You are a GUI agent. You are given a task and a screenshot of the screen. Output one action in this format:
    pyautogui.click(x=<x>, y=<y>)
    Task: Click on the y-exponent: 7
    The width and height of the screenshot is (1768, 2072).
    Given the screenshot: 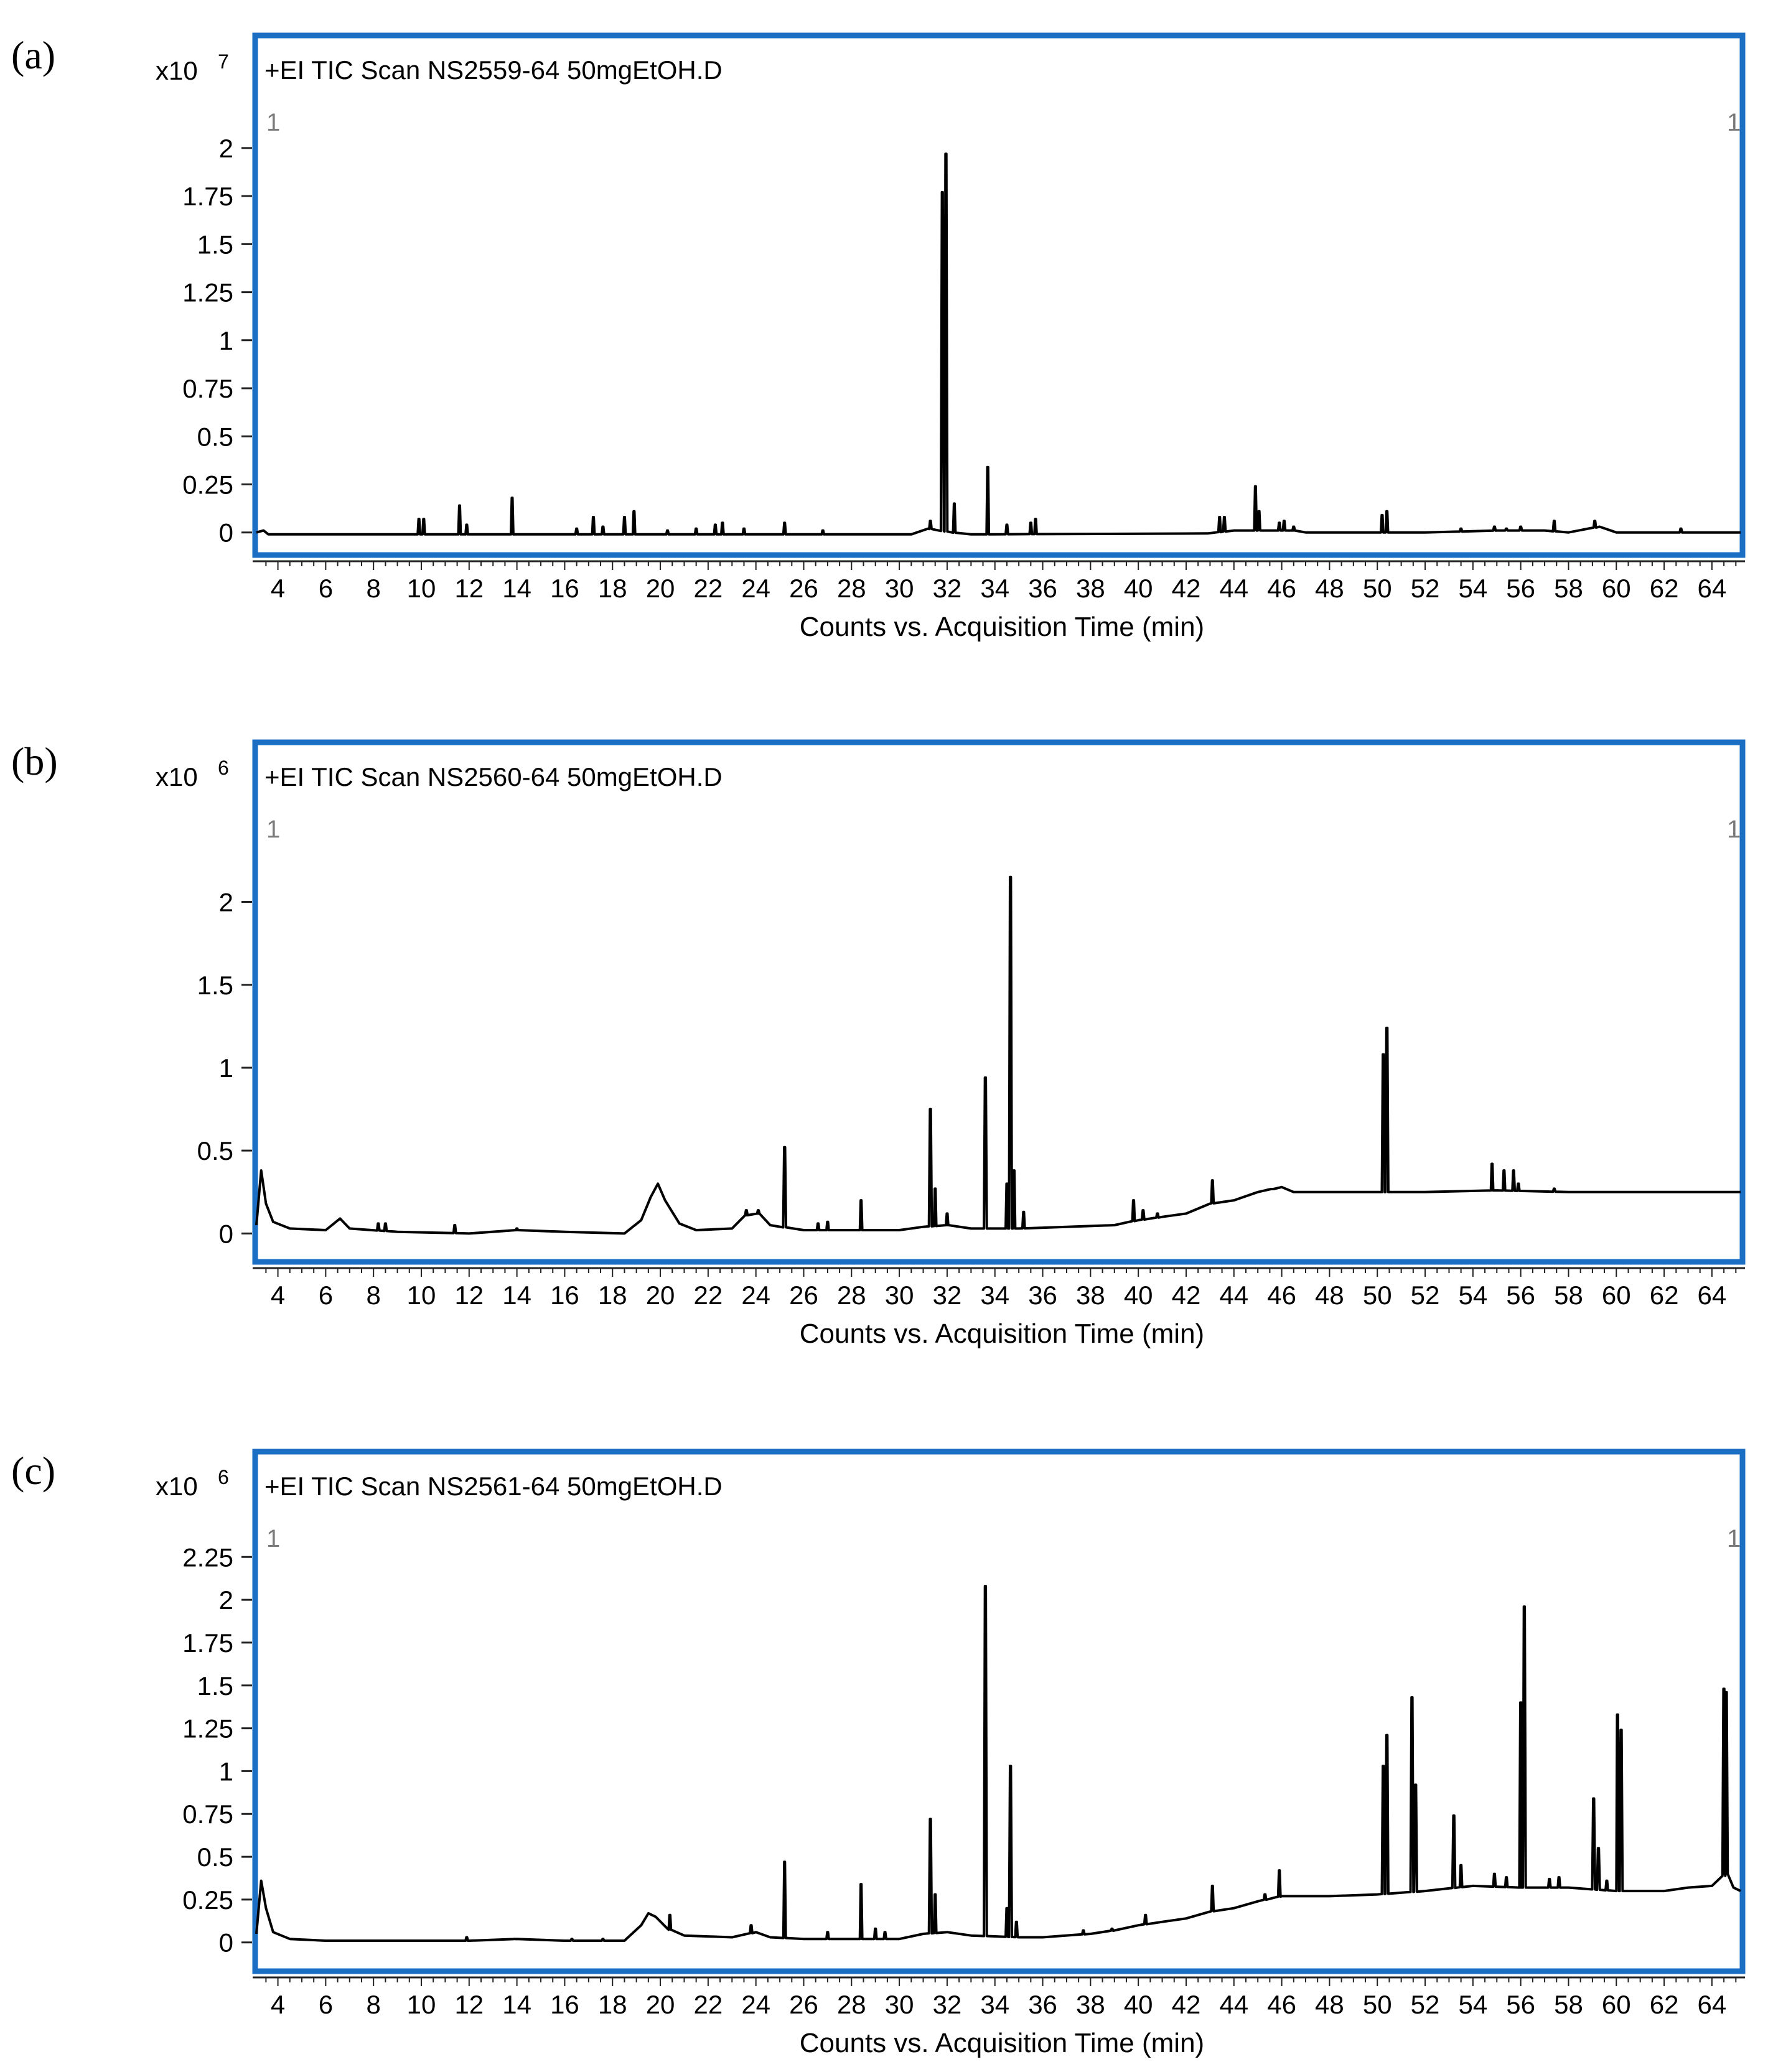 What is the action you would take?
    pyautogui.click(x=223, y=62)
    